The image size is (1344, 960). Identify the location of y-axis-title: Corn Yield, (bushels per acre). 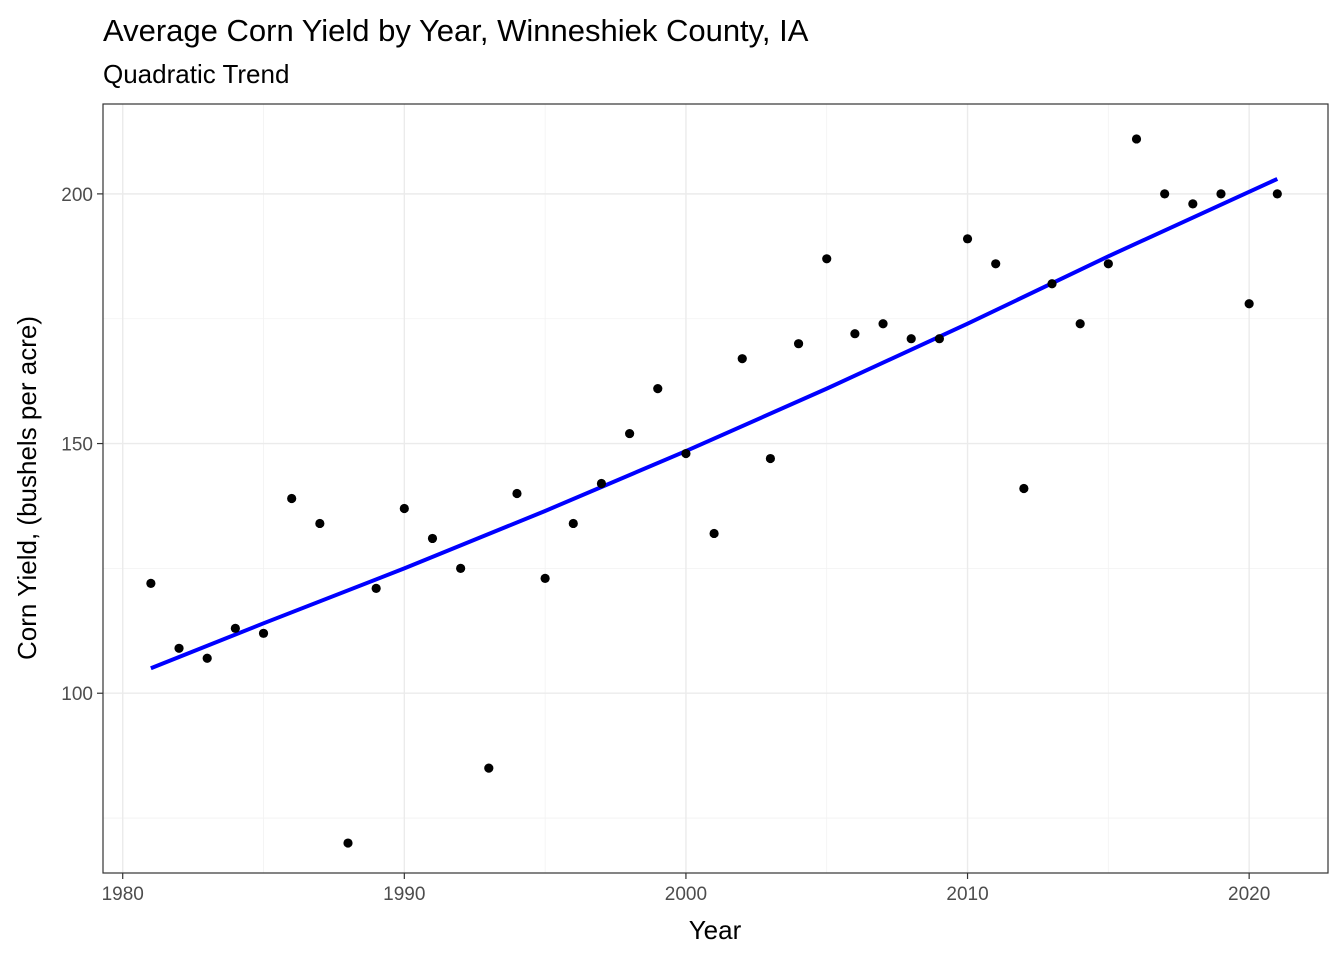
(27, 488).